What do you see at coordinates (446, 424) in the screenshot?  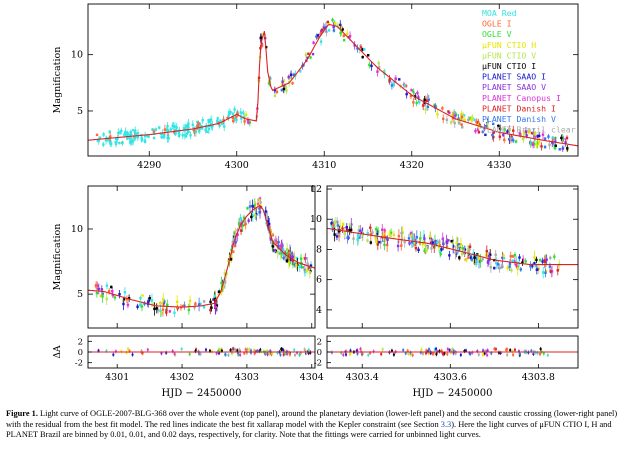 I see `section-link: 3.3` at bounding box center [446, 424].